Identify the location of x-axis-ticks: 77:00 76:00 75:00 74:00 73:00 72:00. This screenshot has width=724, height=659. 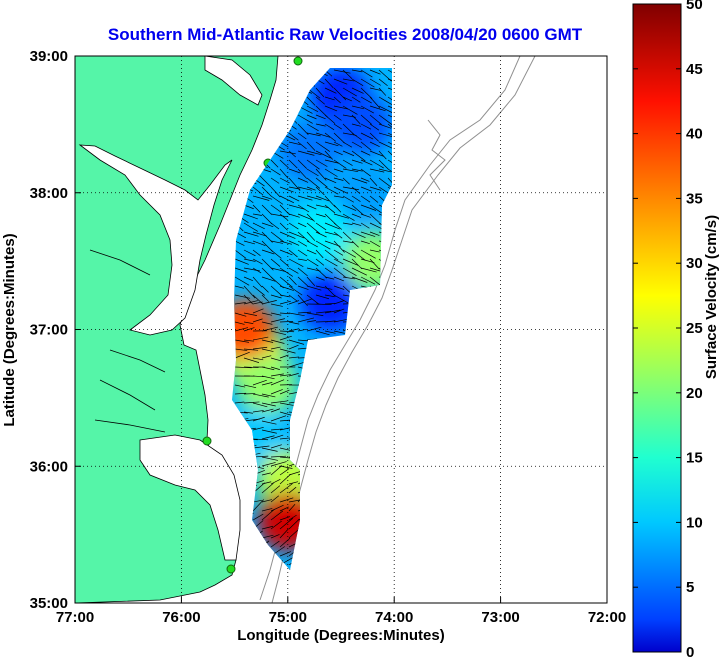
(341, 611).